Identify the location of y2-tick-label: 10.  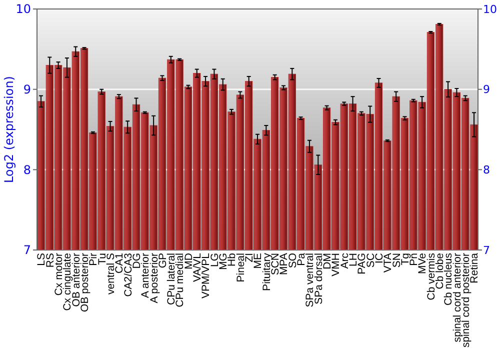
(490, 9).